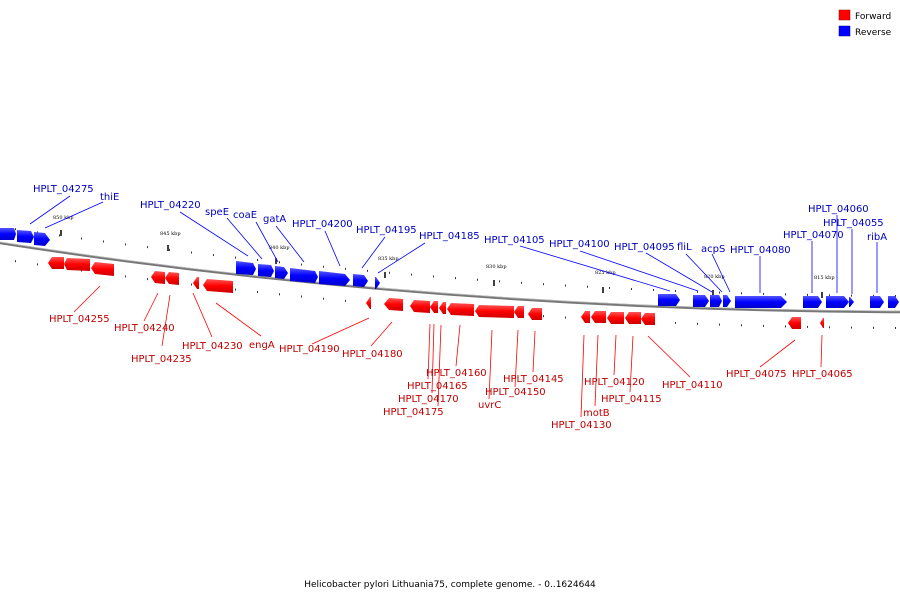  What do you see at coordinates (496, 275) in the screenshot?
I see `tick-830: 830 kbp` at bounding box center [496, 275].